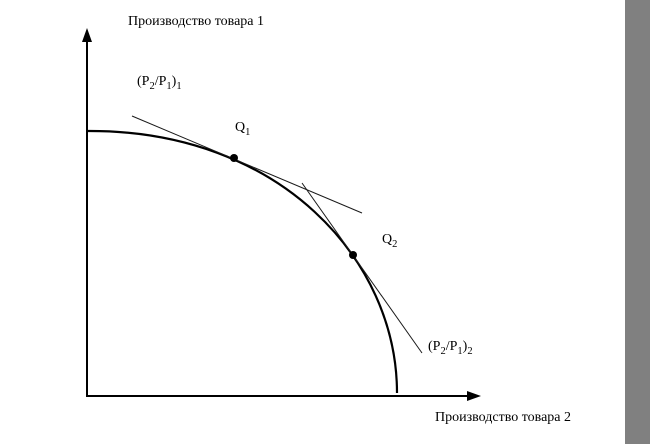 This screenshot has height=444, width=650. Describe the element at coordinates (87, 35) in the screenshot. I see `up-arrowhead-icon` at that location.